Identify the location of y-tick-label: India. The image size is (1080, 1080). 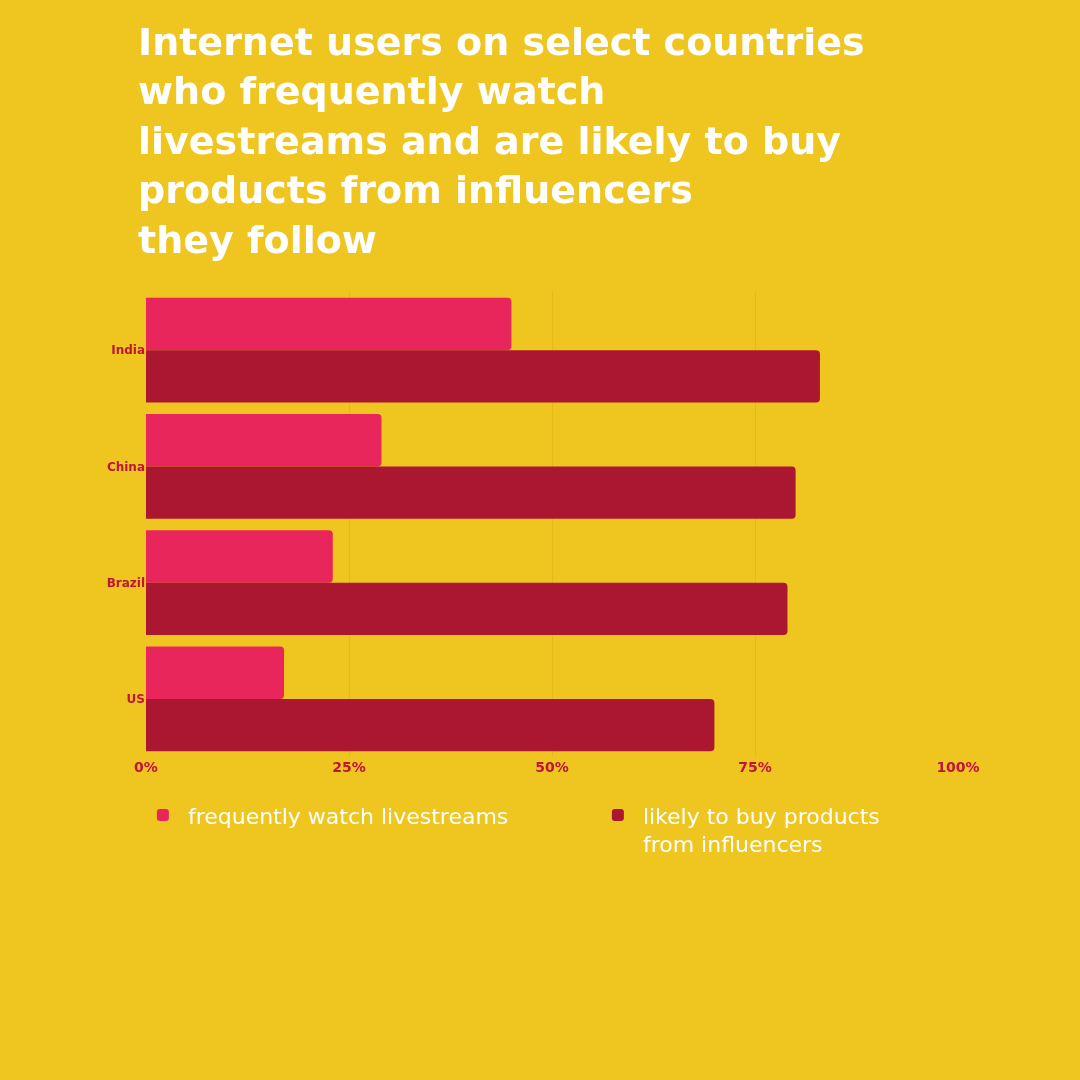
(128, 350).